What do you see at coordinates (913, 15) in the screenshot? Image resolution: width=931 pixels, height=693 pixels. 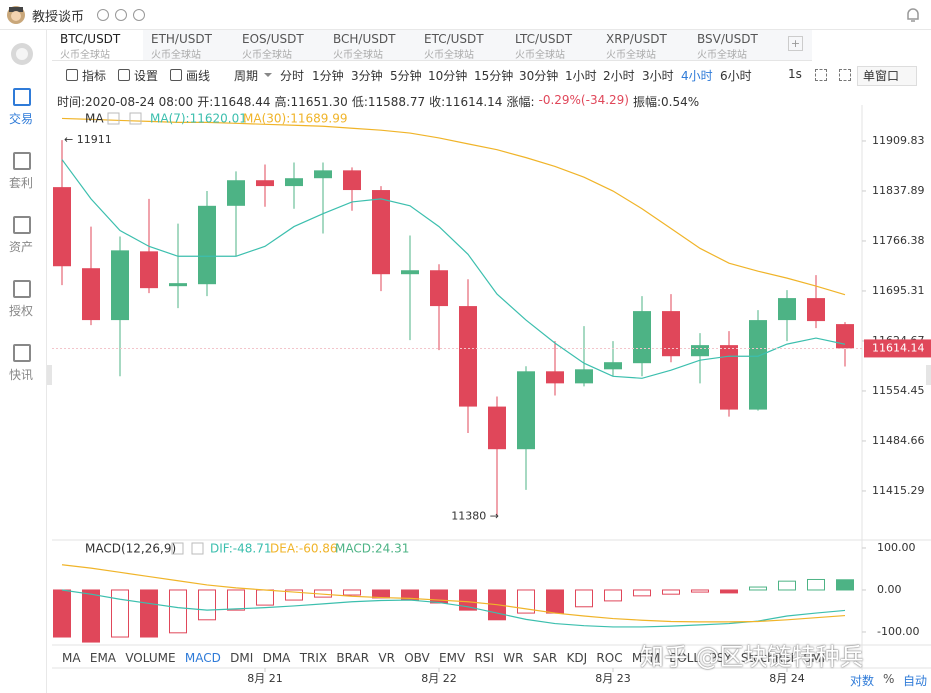 I see `bell-icon` at bounding box center [913, 15].